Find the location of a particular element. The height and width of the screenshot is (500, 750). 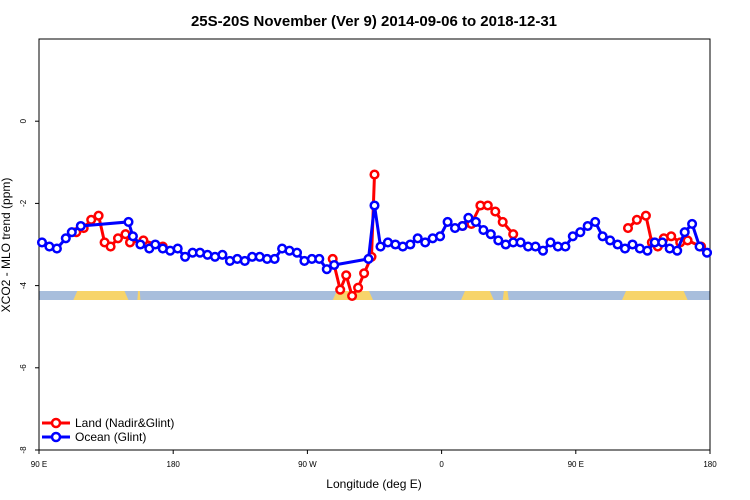

y-tick-label: -2 is located at coordinates (23, 203).